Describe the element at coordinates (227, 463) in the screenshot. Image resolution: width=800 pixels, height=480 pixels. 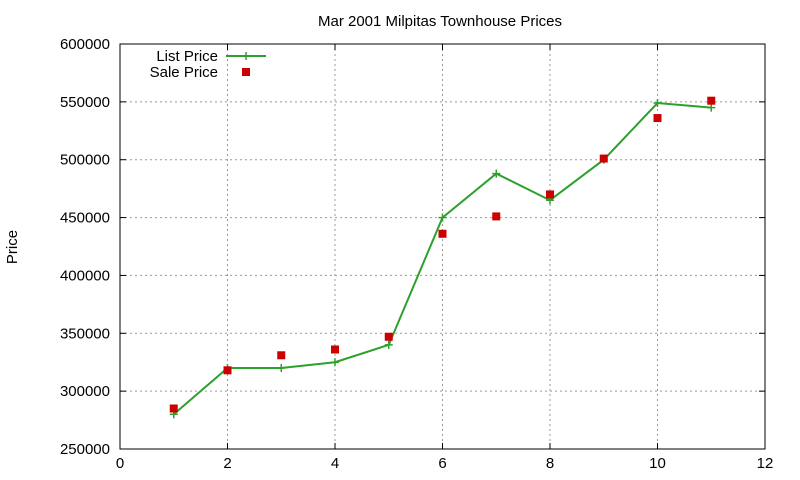
I see `x-tick-label: 2` at that location.